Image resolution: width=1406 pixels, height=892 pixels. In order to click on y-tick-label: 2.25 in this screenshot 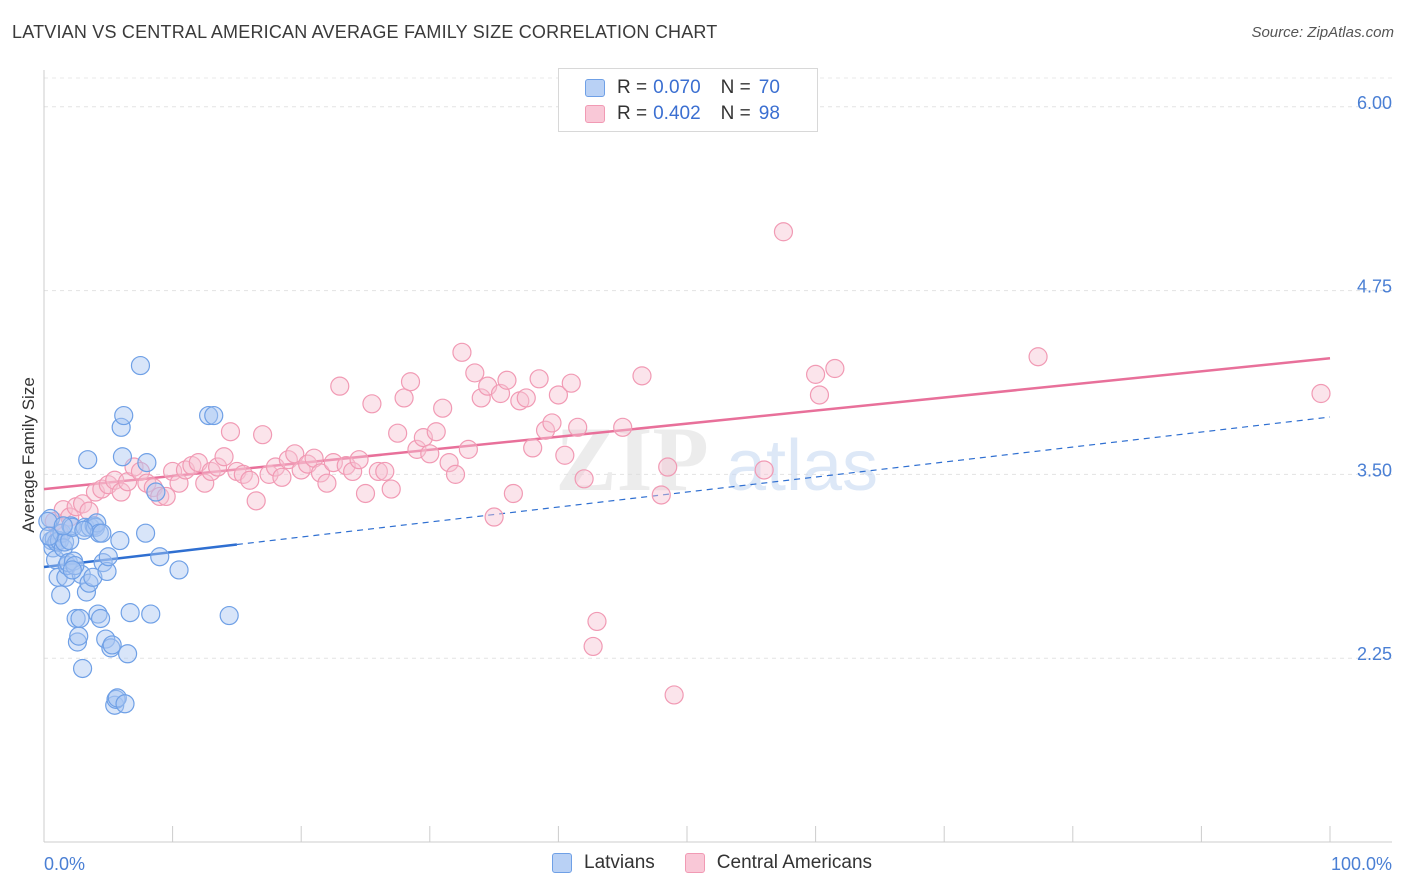, I will do `click(1374, 654)`.